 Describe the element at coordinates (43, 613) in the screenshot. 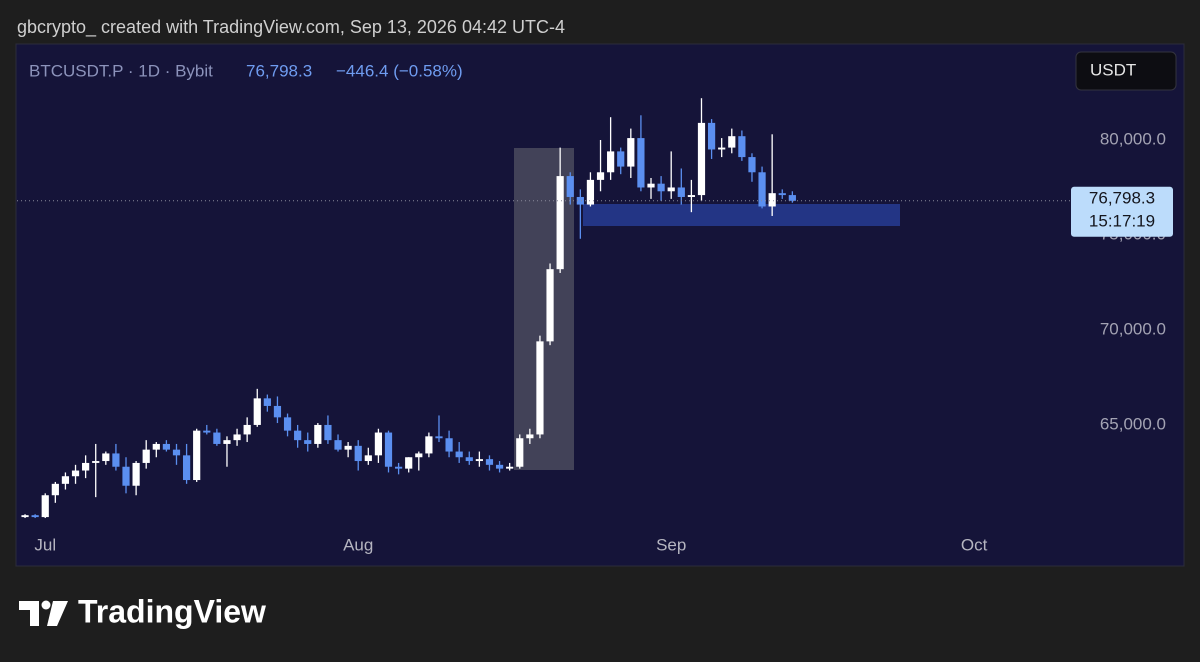

I see `logo` at that location.